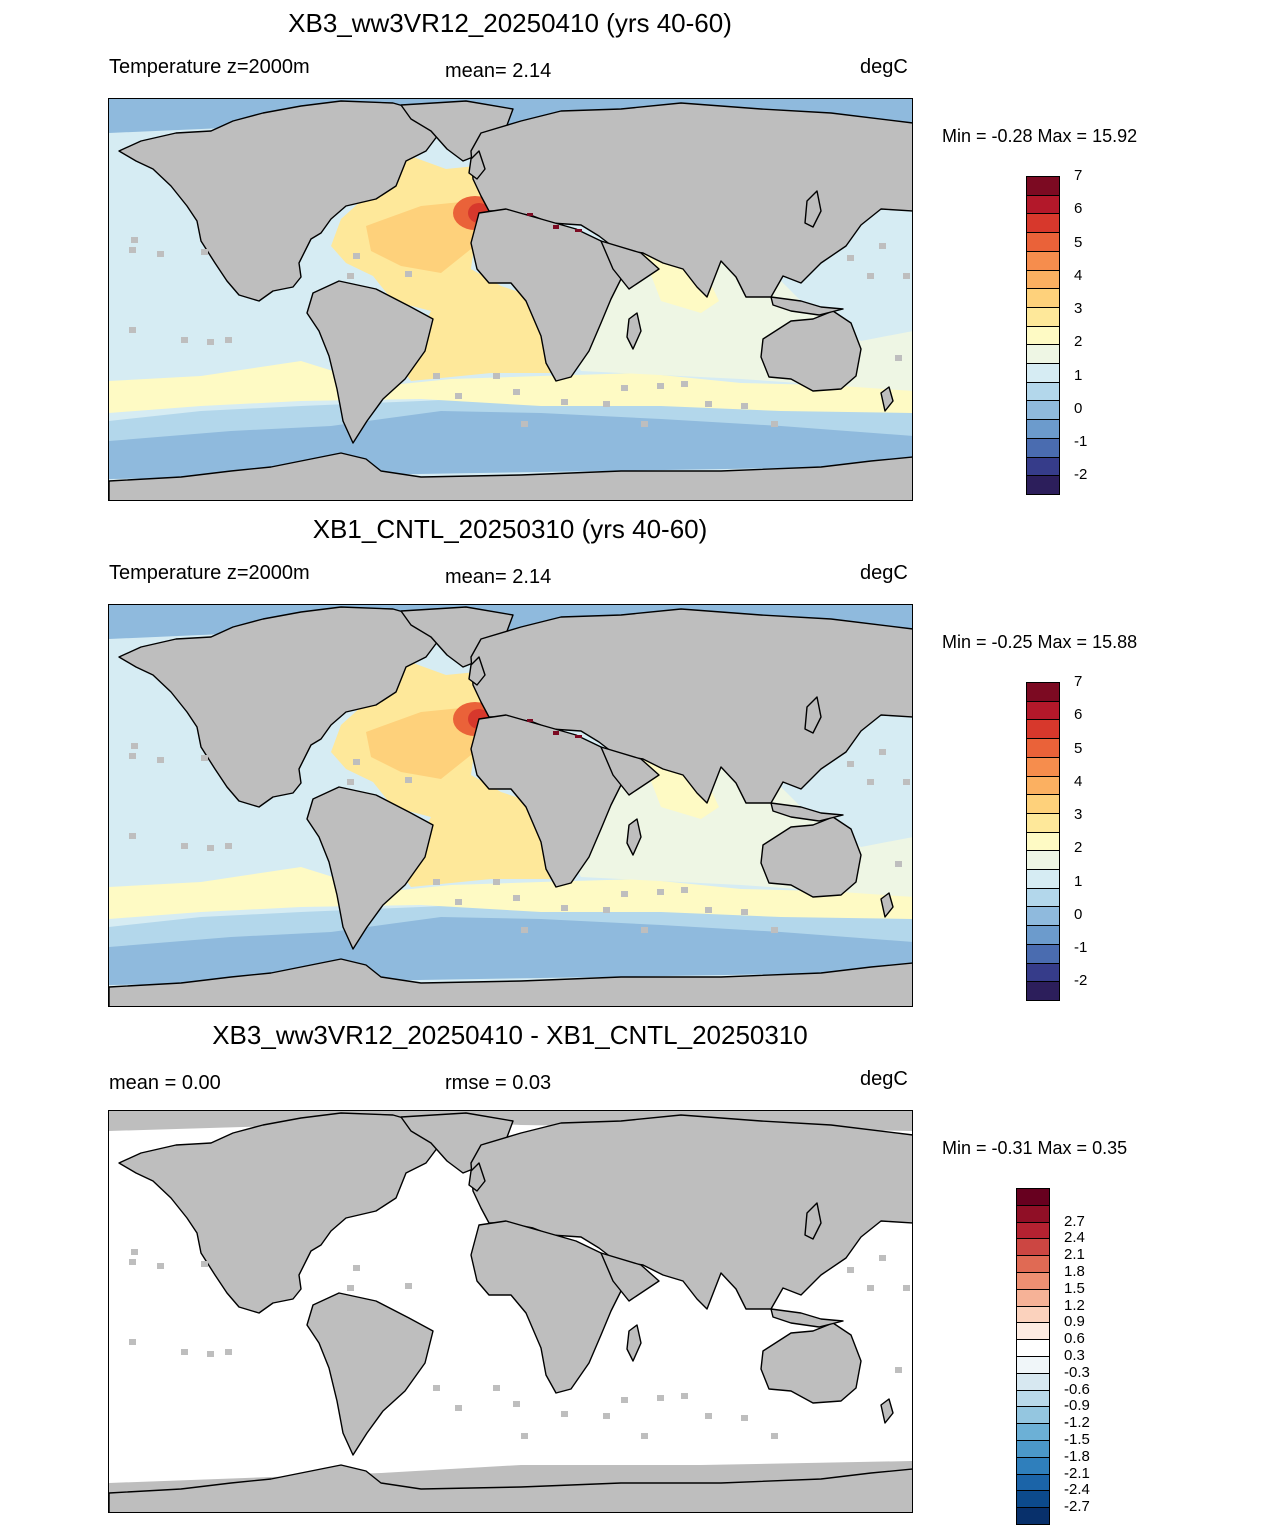 Image resolution: width=1285 pixels, height=1525 pixels. Describe the element at coordinates (498, 1083) in the screenshot. I see `rmse-label: rmse = 0.03` at that location.